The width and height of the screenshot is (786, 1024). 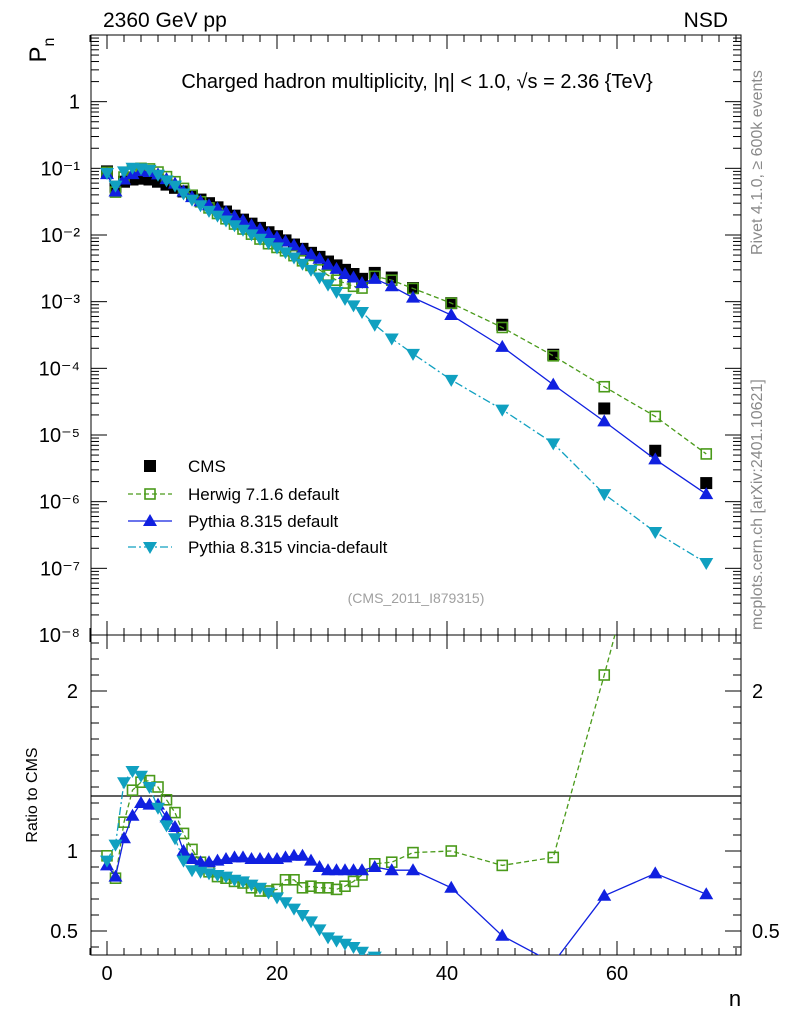 I want to click on y-tick-label: 10⁻¹, so click(x=61, y=169).